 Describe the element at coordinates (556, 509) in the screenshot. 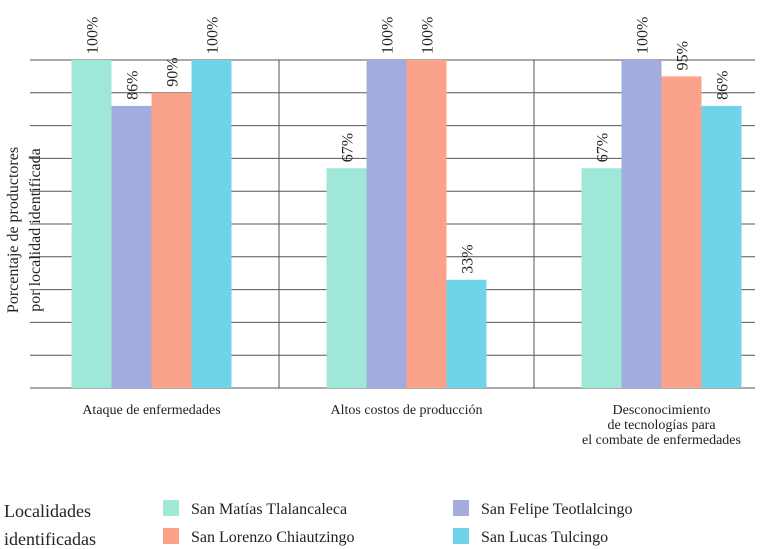

I see `legend-label: San Felipe Teotlalcingo` at that location.